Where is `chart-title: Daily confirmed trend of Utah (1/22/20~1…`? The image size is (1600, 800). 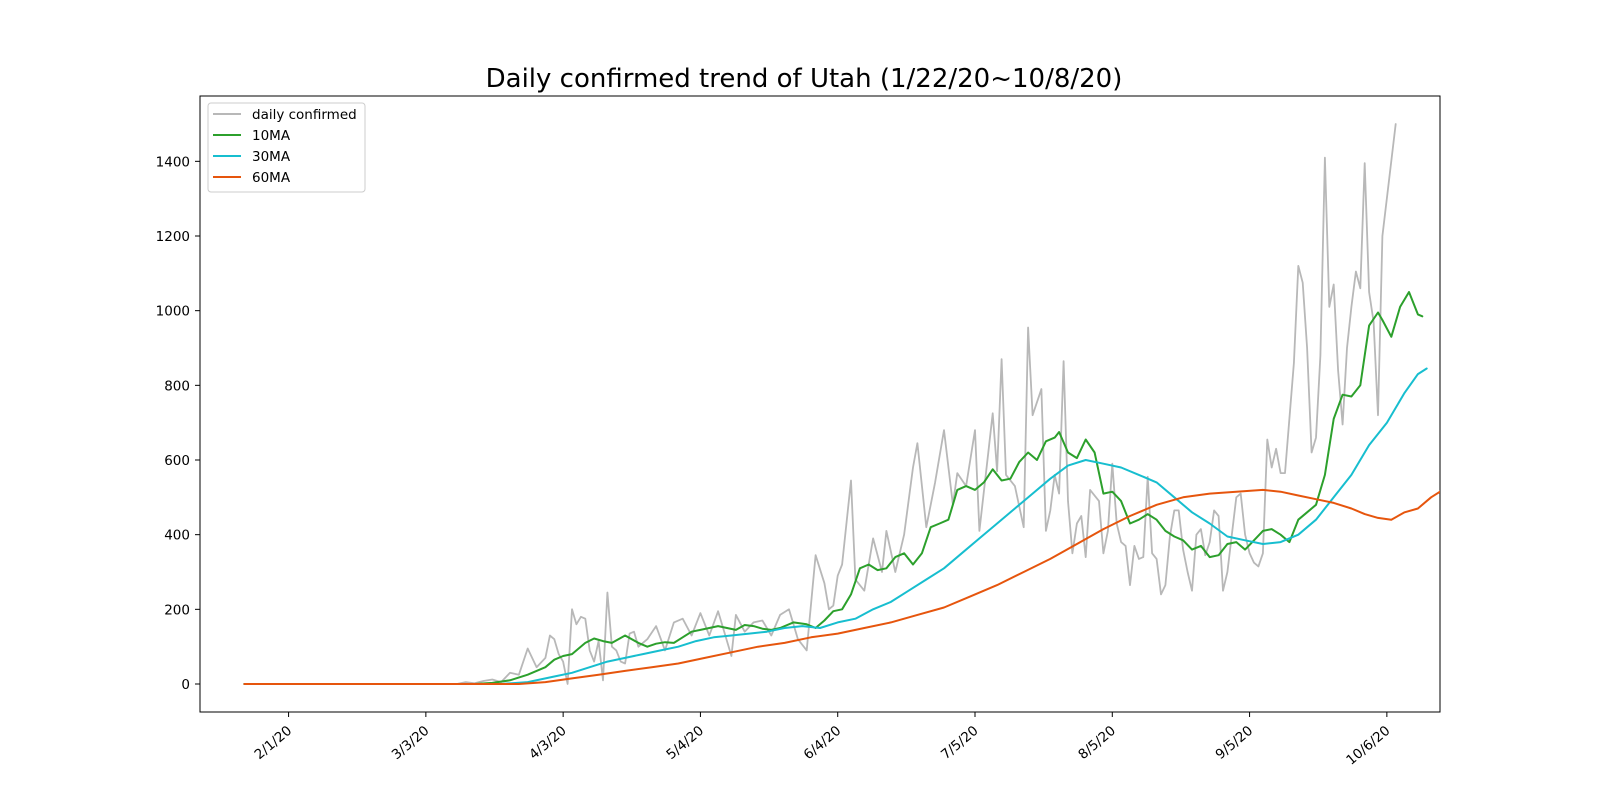 chart-title: Daily confirmed trend of Utah (1/22/20~1… is located at coordinates (804, 79).